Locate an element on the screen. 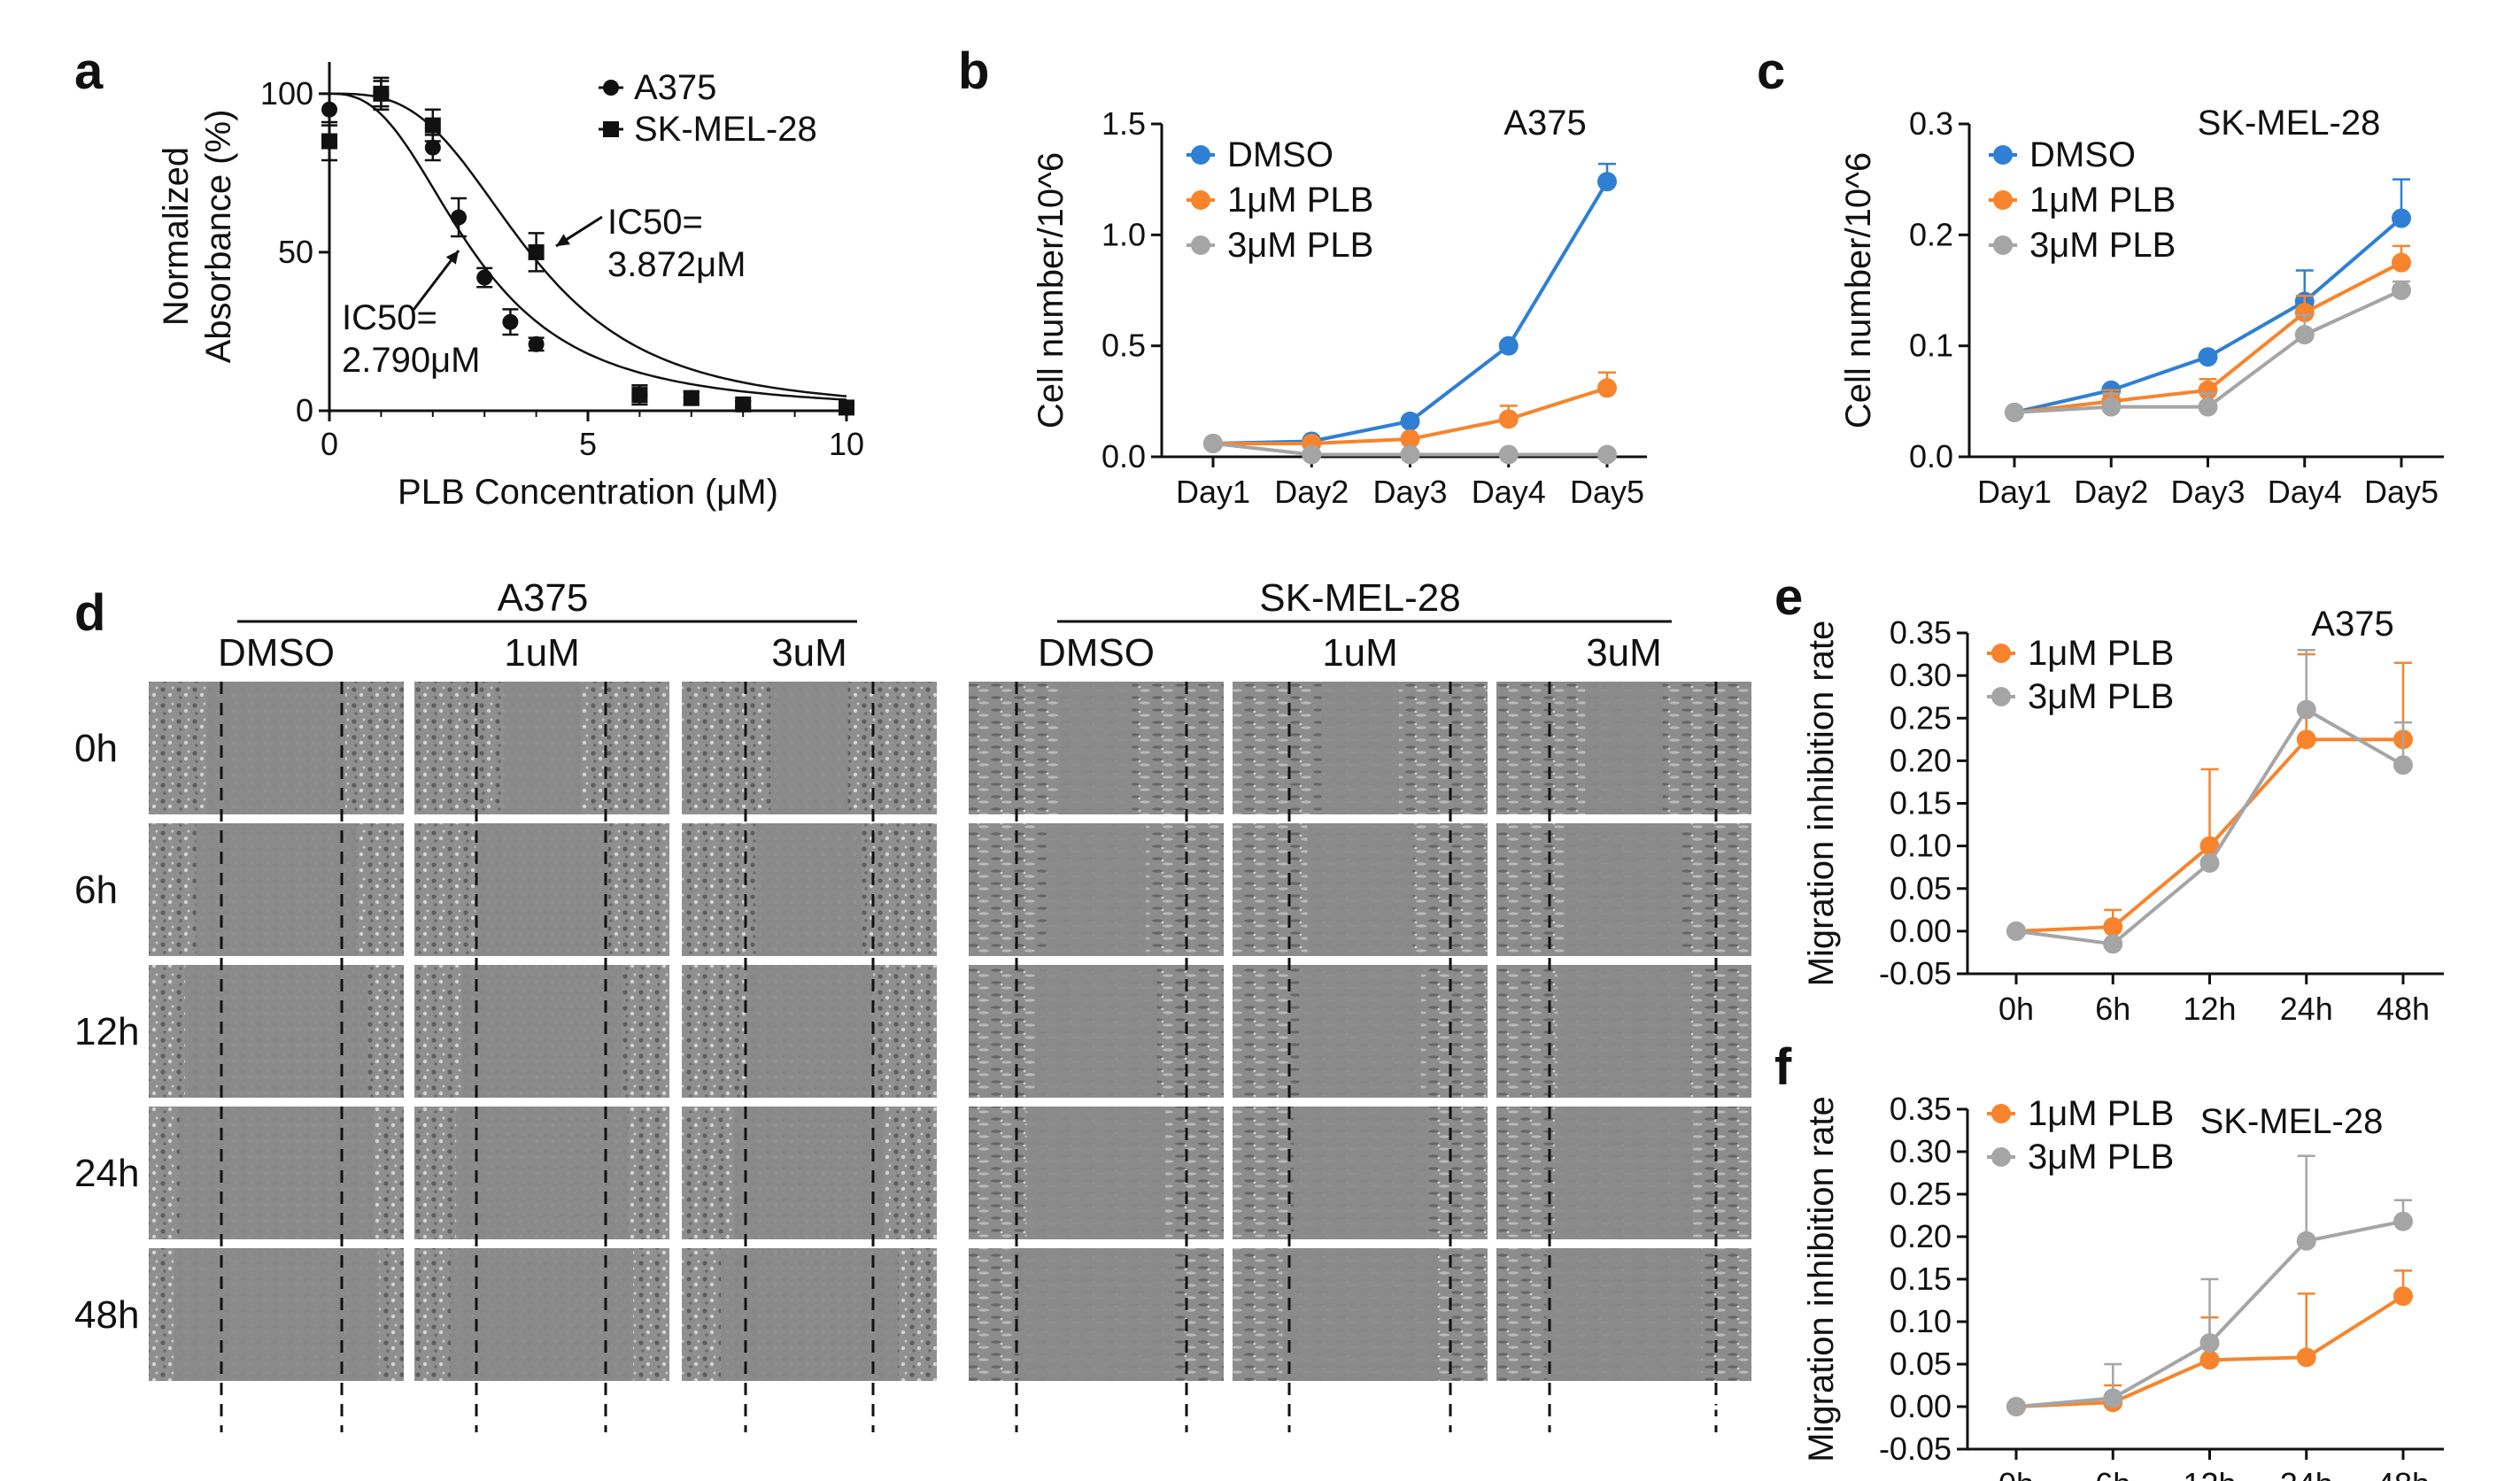  x-axis-label: PLB Concentration (μM) is located at coordinates (588, 492).